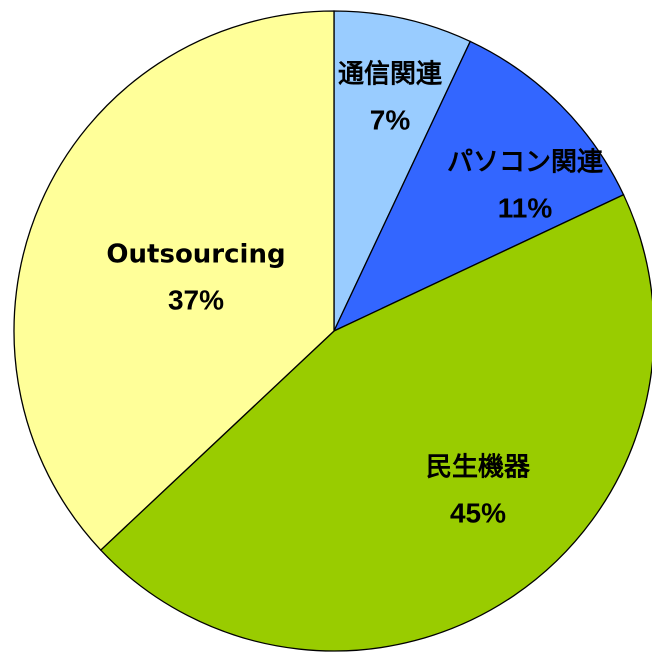  Describe the element at coordinates (196, 299) in the screenshot. I see `slice-value-label: 37%` at that location.